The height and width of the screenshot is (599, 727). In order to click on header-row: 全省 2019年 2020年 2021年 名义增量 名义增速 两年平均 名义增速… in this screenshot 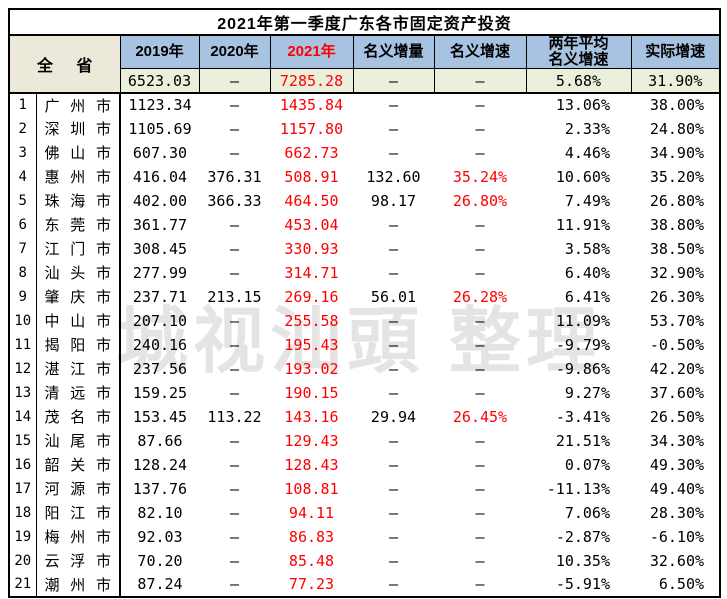, I will do `click(364, 64)`.